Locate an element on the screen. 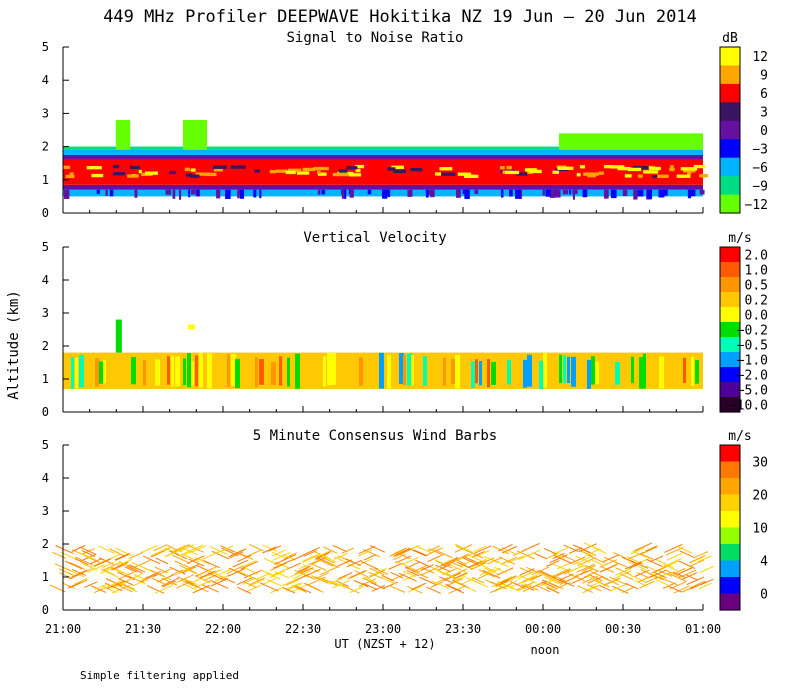 Image resolution: width=800 pixels, height=700 pixels. colorbar-frame is located at coordinates (730, 130).